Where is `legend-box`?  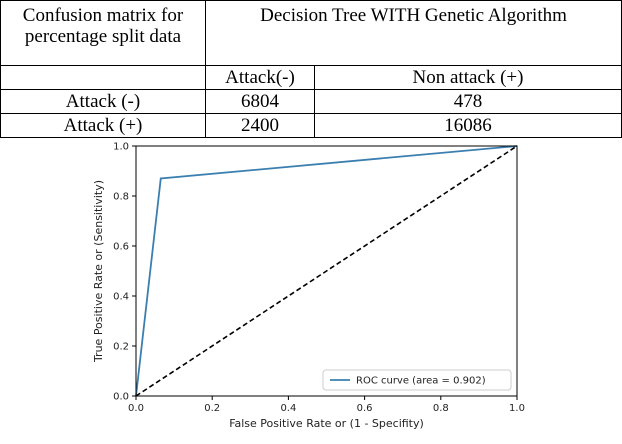
legend-box is located at coordinates (417, 380).